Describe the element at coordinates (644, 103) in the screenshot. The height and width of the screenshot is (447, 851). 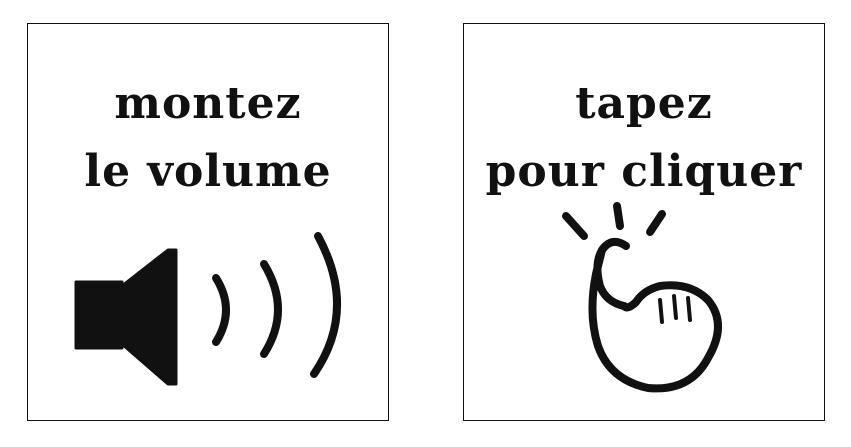
I see `tap-instruction-line1: tapez` at that location.